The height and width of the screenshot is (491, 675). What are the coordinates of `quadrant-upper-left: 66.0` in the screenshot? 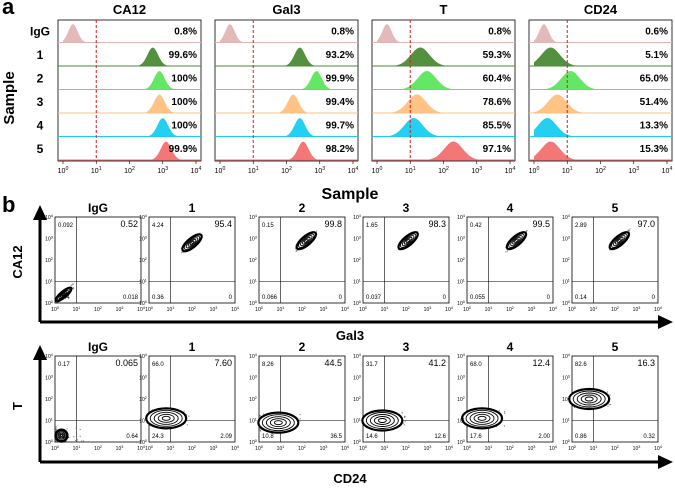 It's located at (158, 365).